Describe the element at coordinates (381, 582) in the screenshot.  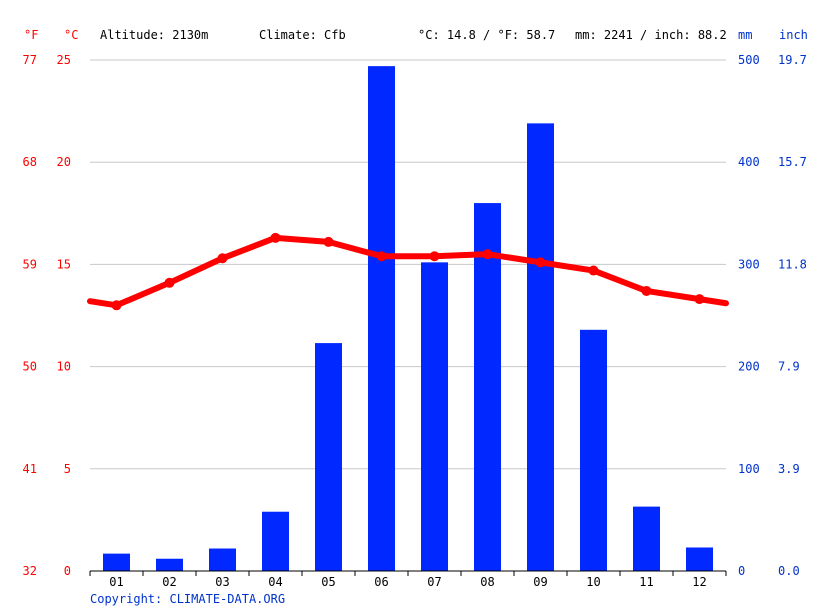
I see `x-tick-label: 06` at that location.